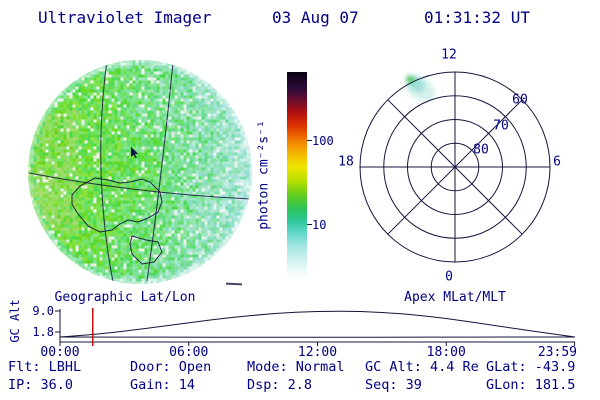 Image resolution: width=600 pixels, height=400 pixels. I want to click on colorbar-units-label: photon cm⁻²s⁻¹, so click(264, 175).